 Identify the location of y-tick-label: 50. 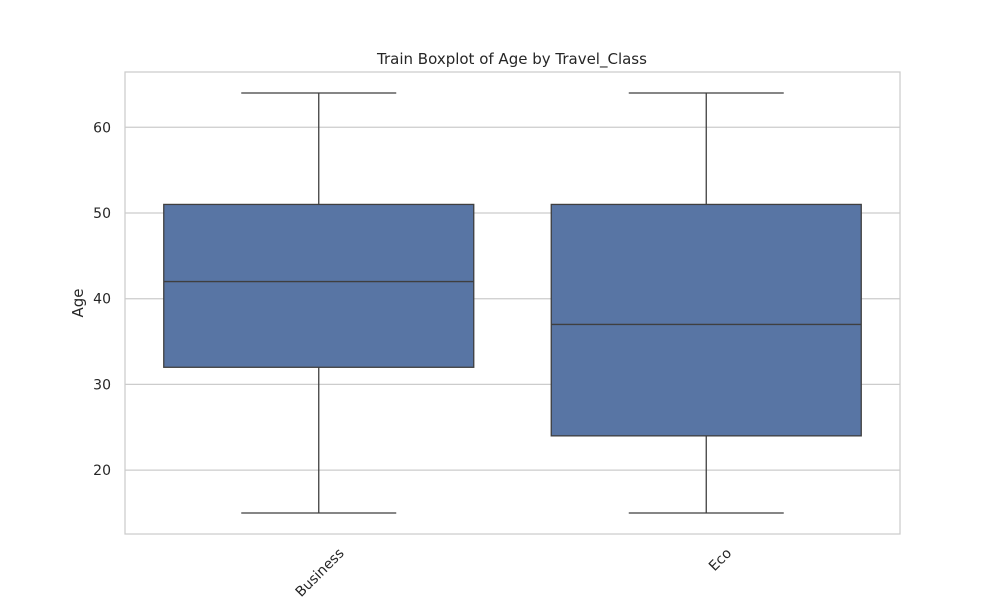
(102, 214).